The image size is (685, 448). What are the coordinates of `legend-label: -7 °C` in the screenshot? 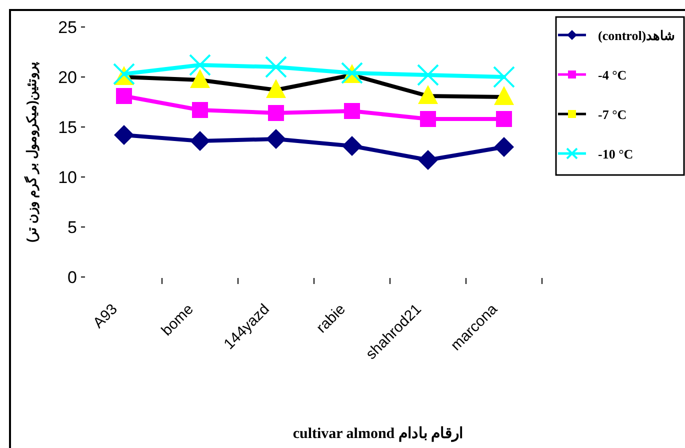 It's located at (612, 114).